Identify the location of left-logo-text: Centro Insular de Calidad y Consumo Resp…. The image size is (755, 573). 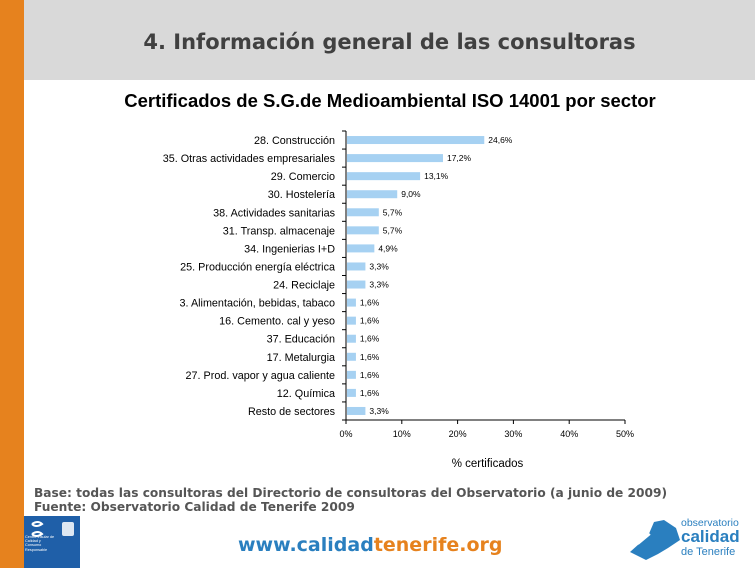
(40, 543).